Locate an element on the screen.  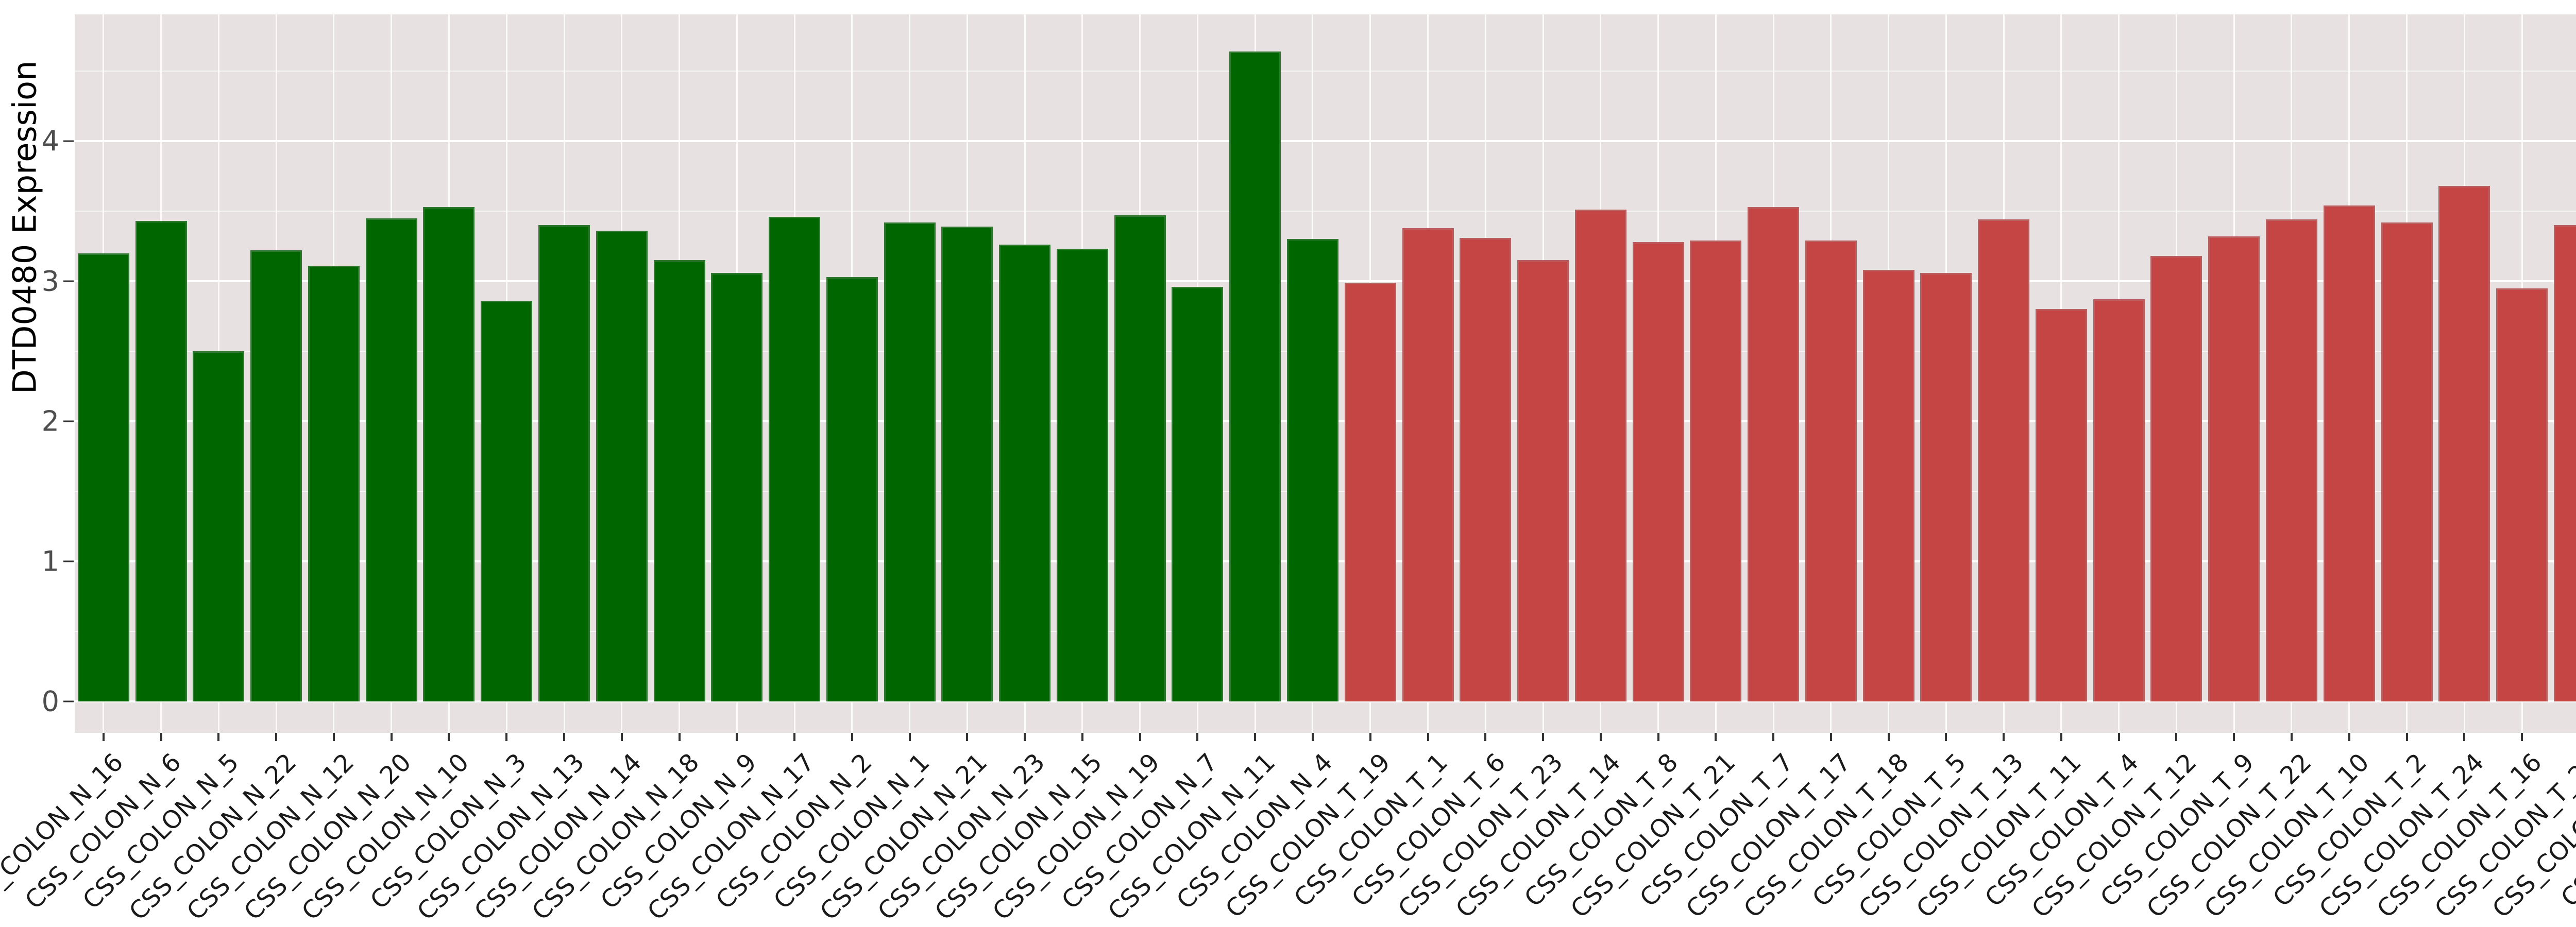
y-tick-label: 4 is located at coordinates (50, 141).